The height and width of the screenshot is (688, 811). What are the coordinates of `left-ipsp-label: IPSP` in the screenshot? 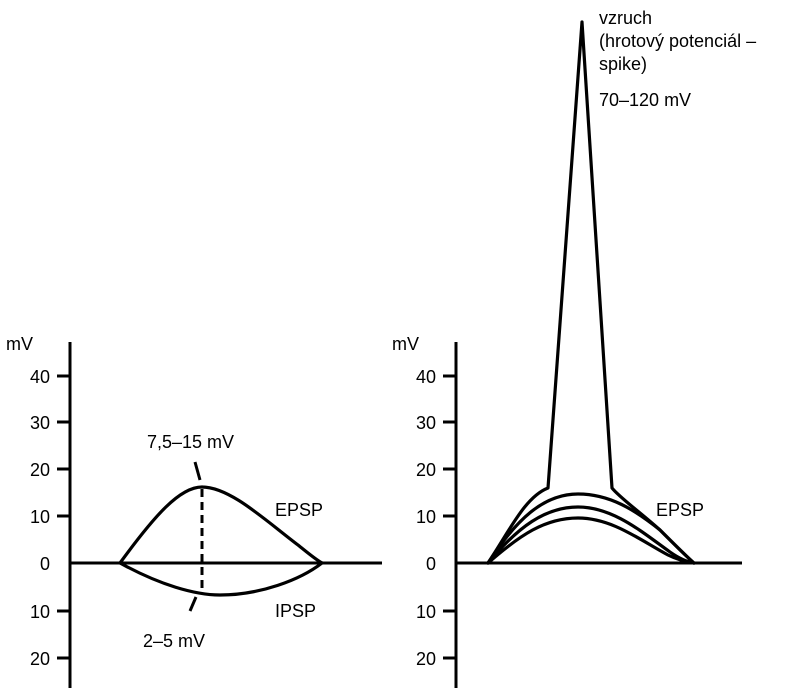 It's located at (295, 611).